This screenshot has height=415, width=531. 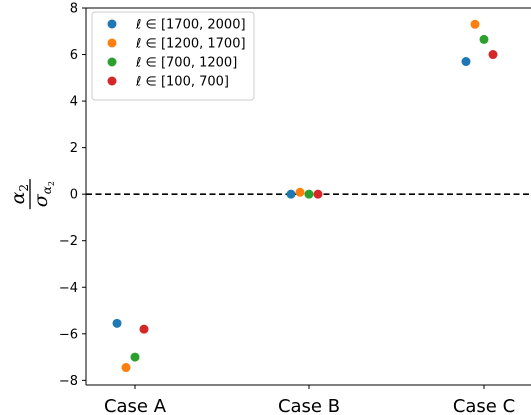 I want to click on legend-label: ℓ ∈ [100, 700], so click(x=182, y=82).